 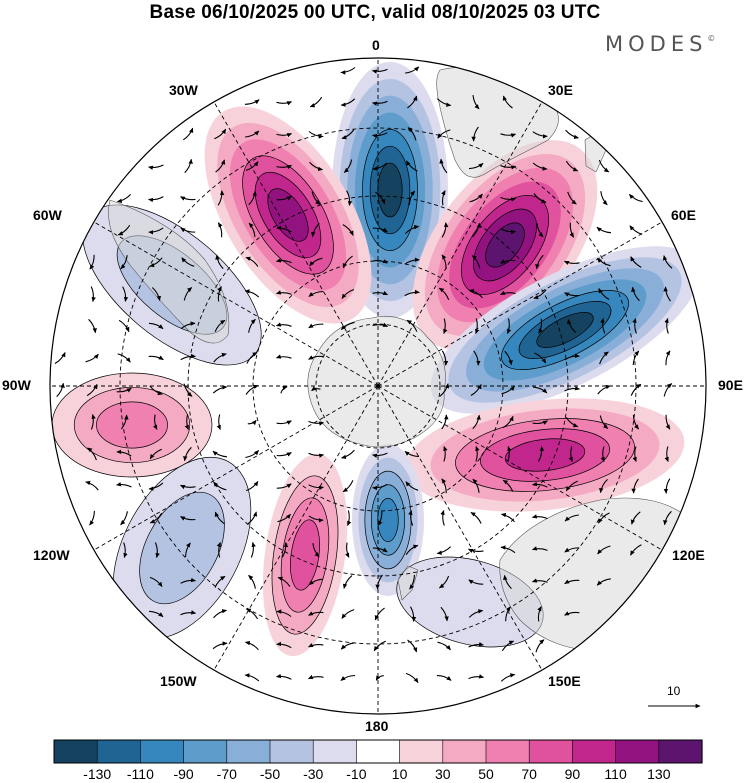 What do you see at coordinates (313, 774) in the screenshot?
I see `colorbar-tick: -30` at bounding box center [313, 774].